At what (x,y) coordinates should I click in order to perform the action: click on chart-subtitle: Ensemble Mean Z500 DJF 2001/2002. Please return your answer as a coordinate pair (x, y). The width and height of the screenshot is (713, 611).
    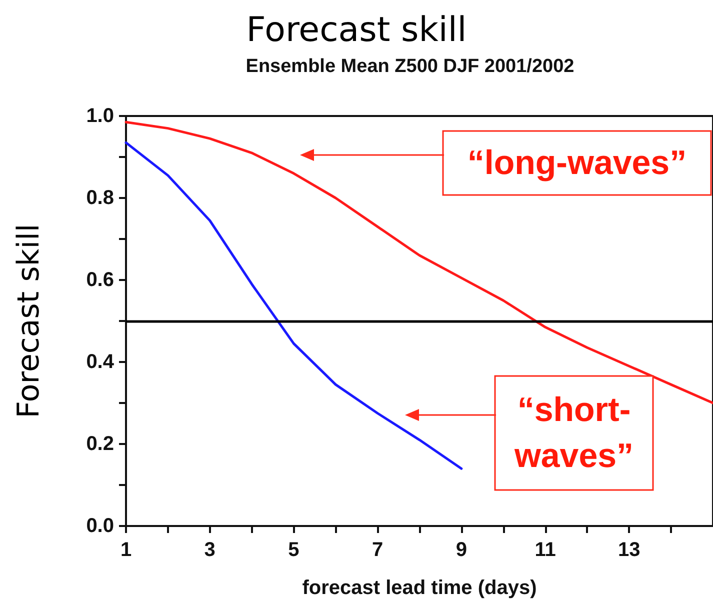
    Looking at the image, I should click on (410, 66).